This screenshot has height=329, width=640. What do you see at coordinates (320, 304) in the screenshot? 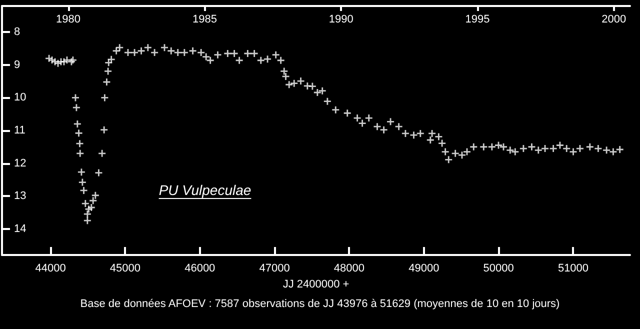
I see `text: Base de données AFOEV : 7587 observations de JJ 43976 à 51629 (moyennes de 10 en 10 jours)` at bounding box center [320, 304].